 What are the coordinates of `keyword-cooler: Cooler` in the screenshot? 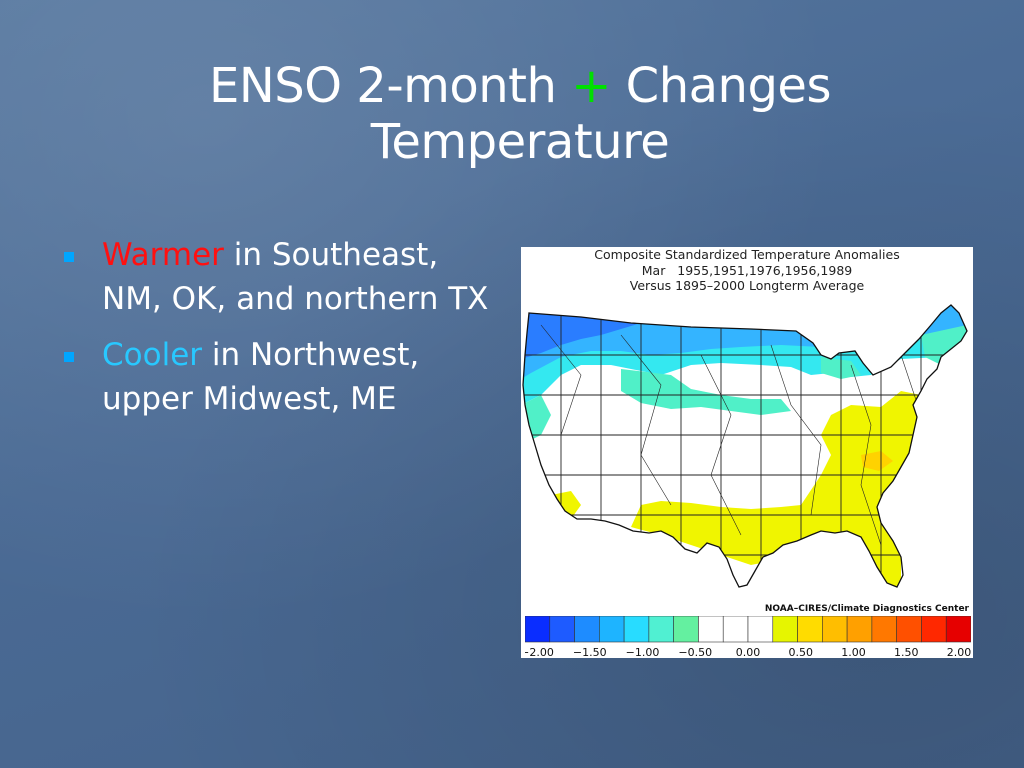 It's located at (152, 355).